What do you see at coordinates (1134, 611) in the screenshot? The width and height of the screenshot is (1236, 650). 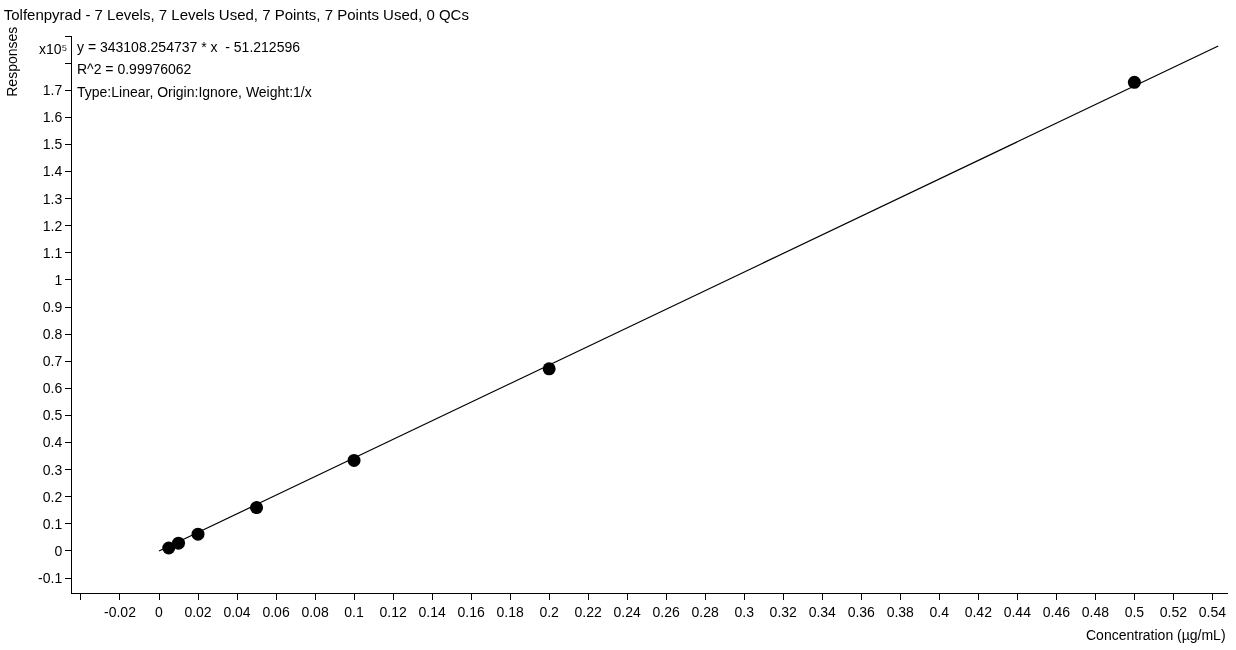 I see `x-tick-label: 0.5` at bounding box center [1134, 611].